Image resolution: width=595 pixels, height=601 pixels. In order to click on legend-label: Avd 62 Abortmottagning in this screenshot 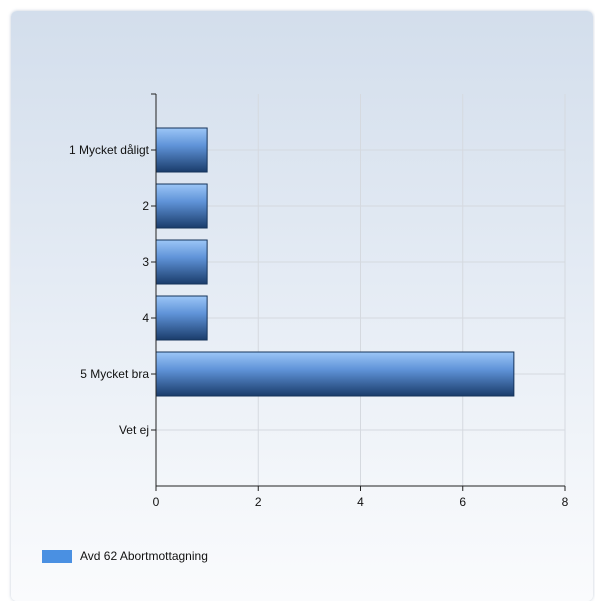, I will do `click(144, 556)`.